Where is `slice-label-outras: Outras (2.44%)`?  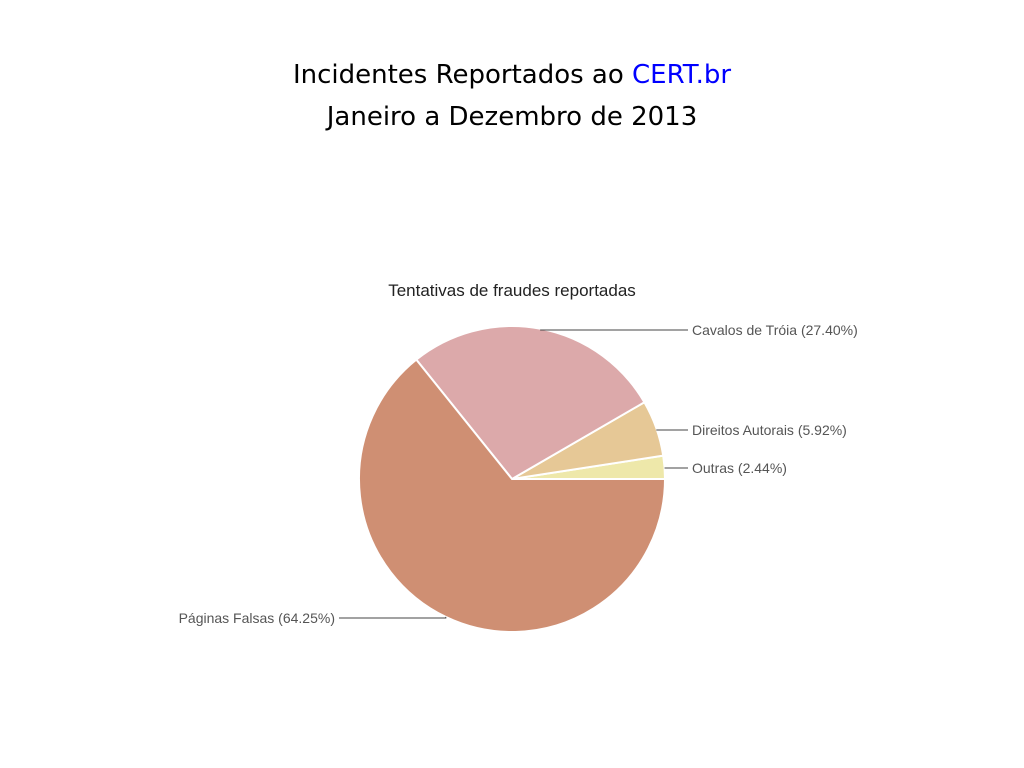
slice-label-outras: Outras (2.44%) is located at coordinates (739, 468).